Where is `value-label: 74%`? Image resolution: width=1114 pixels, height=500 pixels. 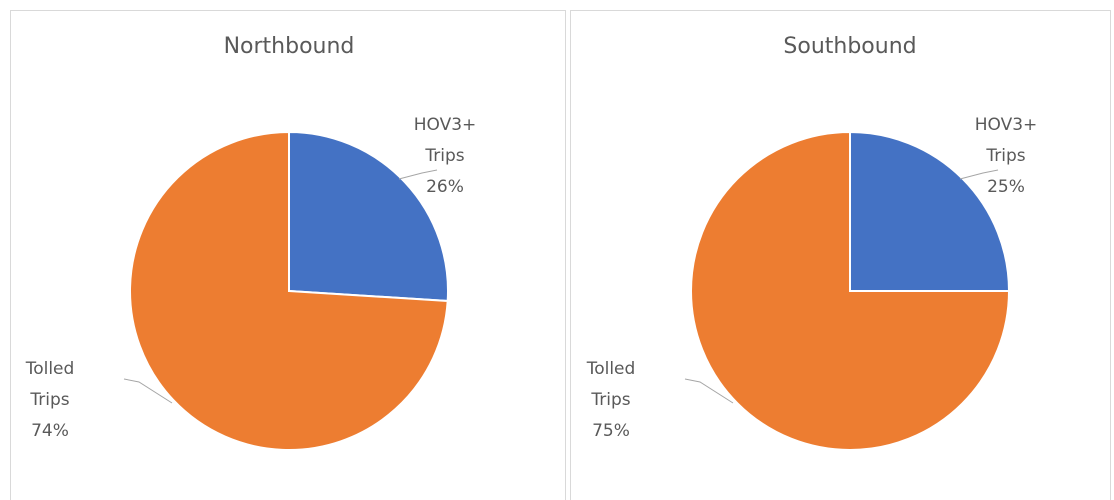 value-label: 74% is located at coordinates (50, 431).